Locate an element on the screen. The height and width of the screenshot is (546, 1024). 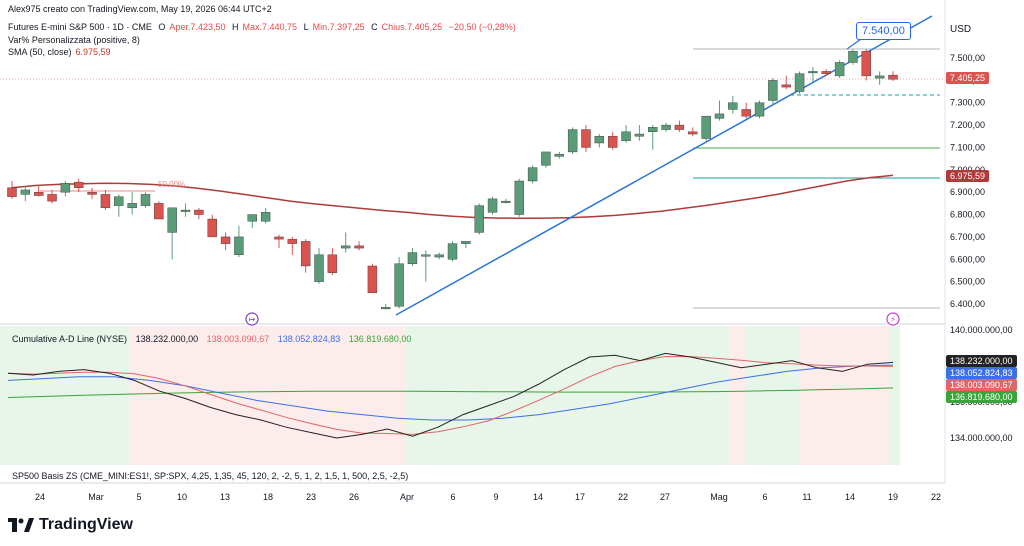
x-tick-label: 5 is located at coordinates (138, 497).